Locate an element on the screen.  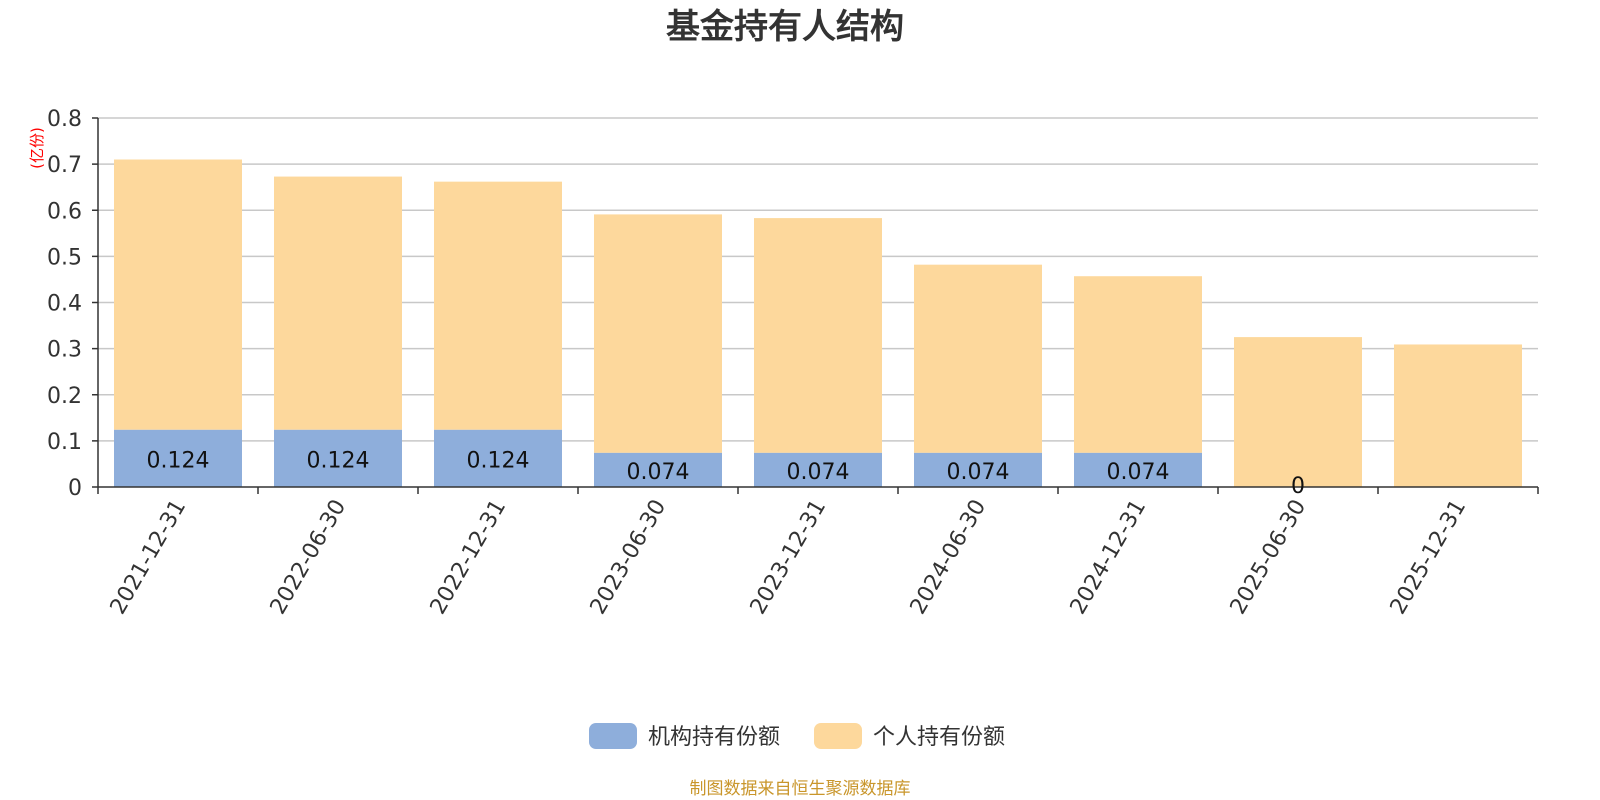
x-tick-label: 2021-12-31 is located at coordinates (149, 557).